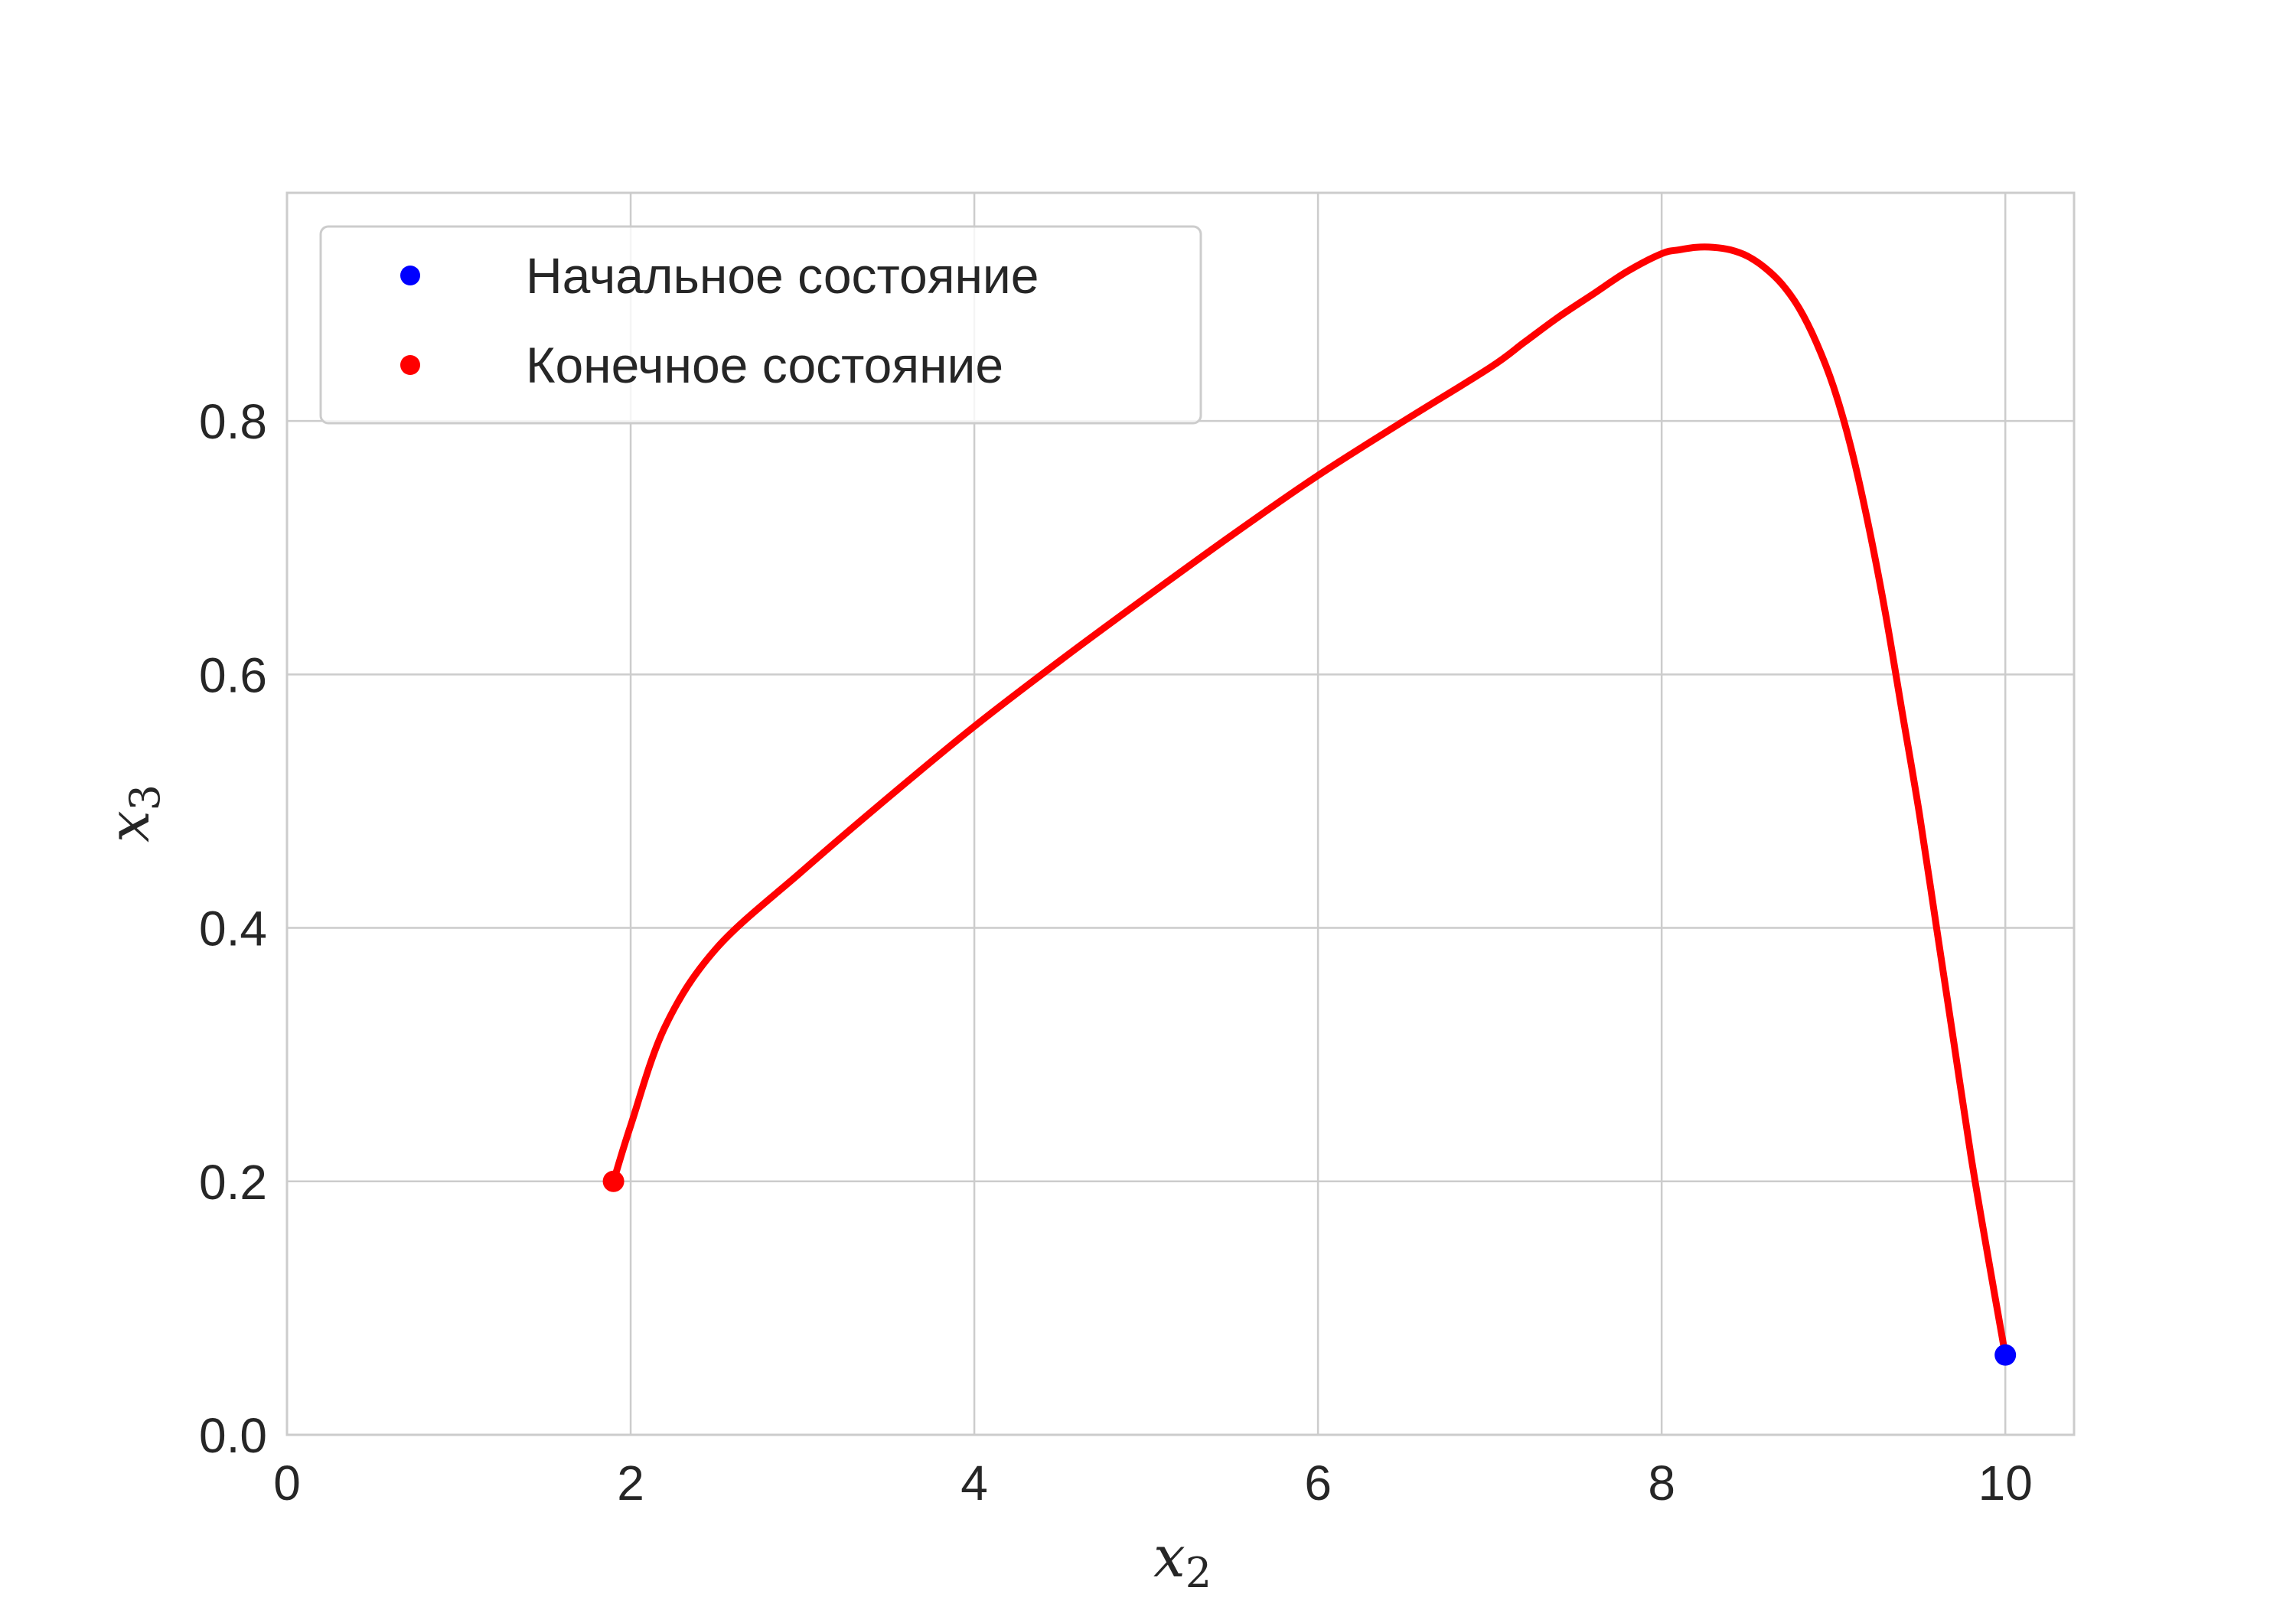 The height and width of the screenshot is (1607, 2296). What do you see at coordinates (764, 365) in the screenshot?
I see `legend-label-final: Конечное состояние` at bounding box center [764, 365].